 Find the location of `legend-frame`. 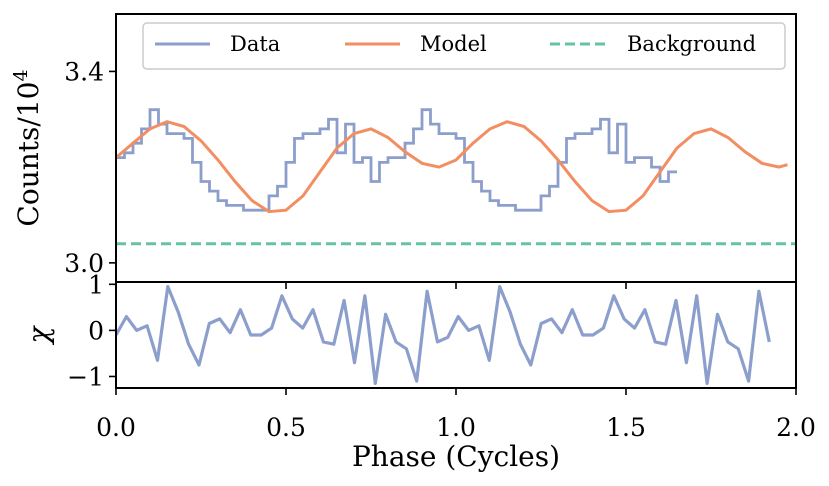

legend-frame is located at coordinates (464, 46).